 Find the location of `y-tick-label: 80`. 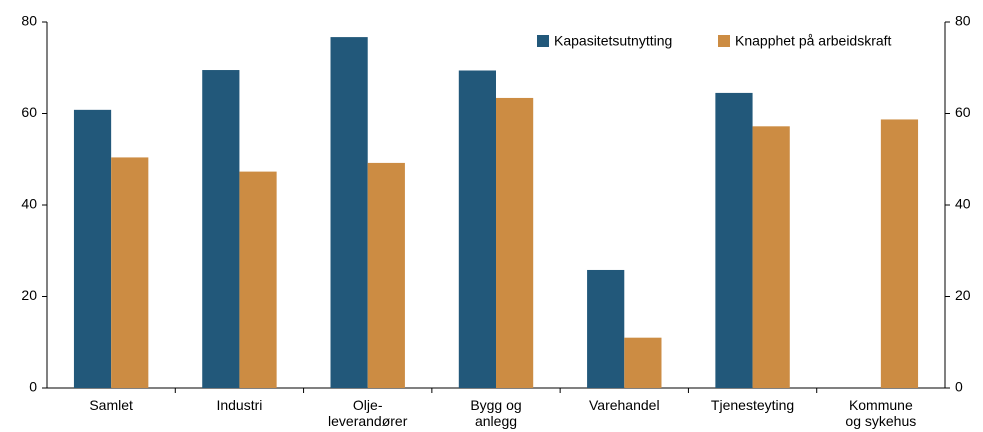

y-tick-label: 80 is located at coordinates (29, 21).